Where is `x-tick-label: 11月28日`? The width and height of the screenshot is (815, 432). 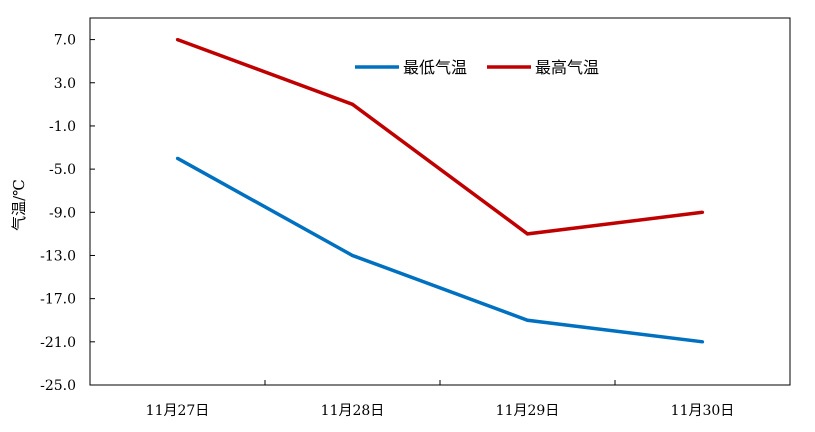
x-tick-label: 11月28日 is located at coordinates (353, 411).